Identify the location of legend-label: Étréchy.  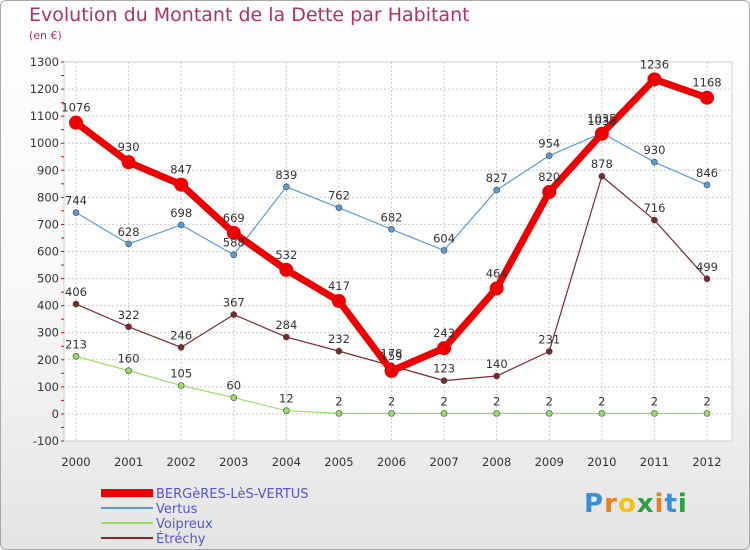
(181, 539).